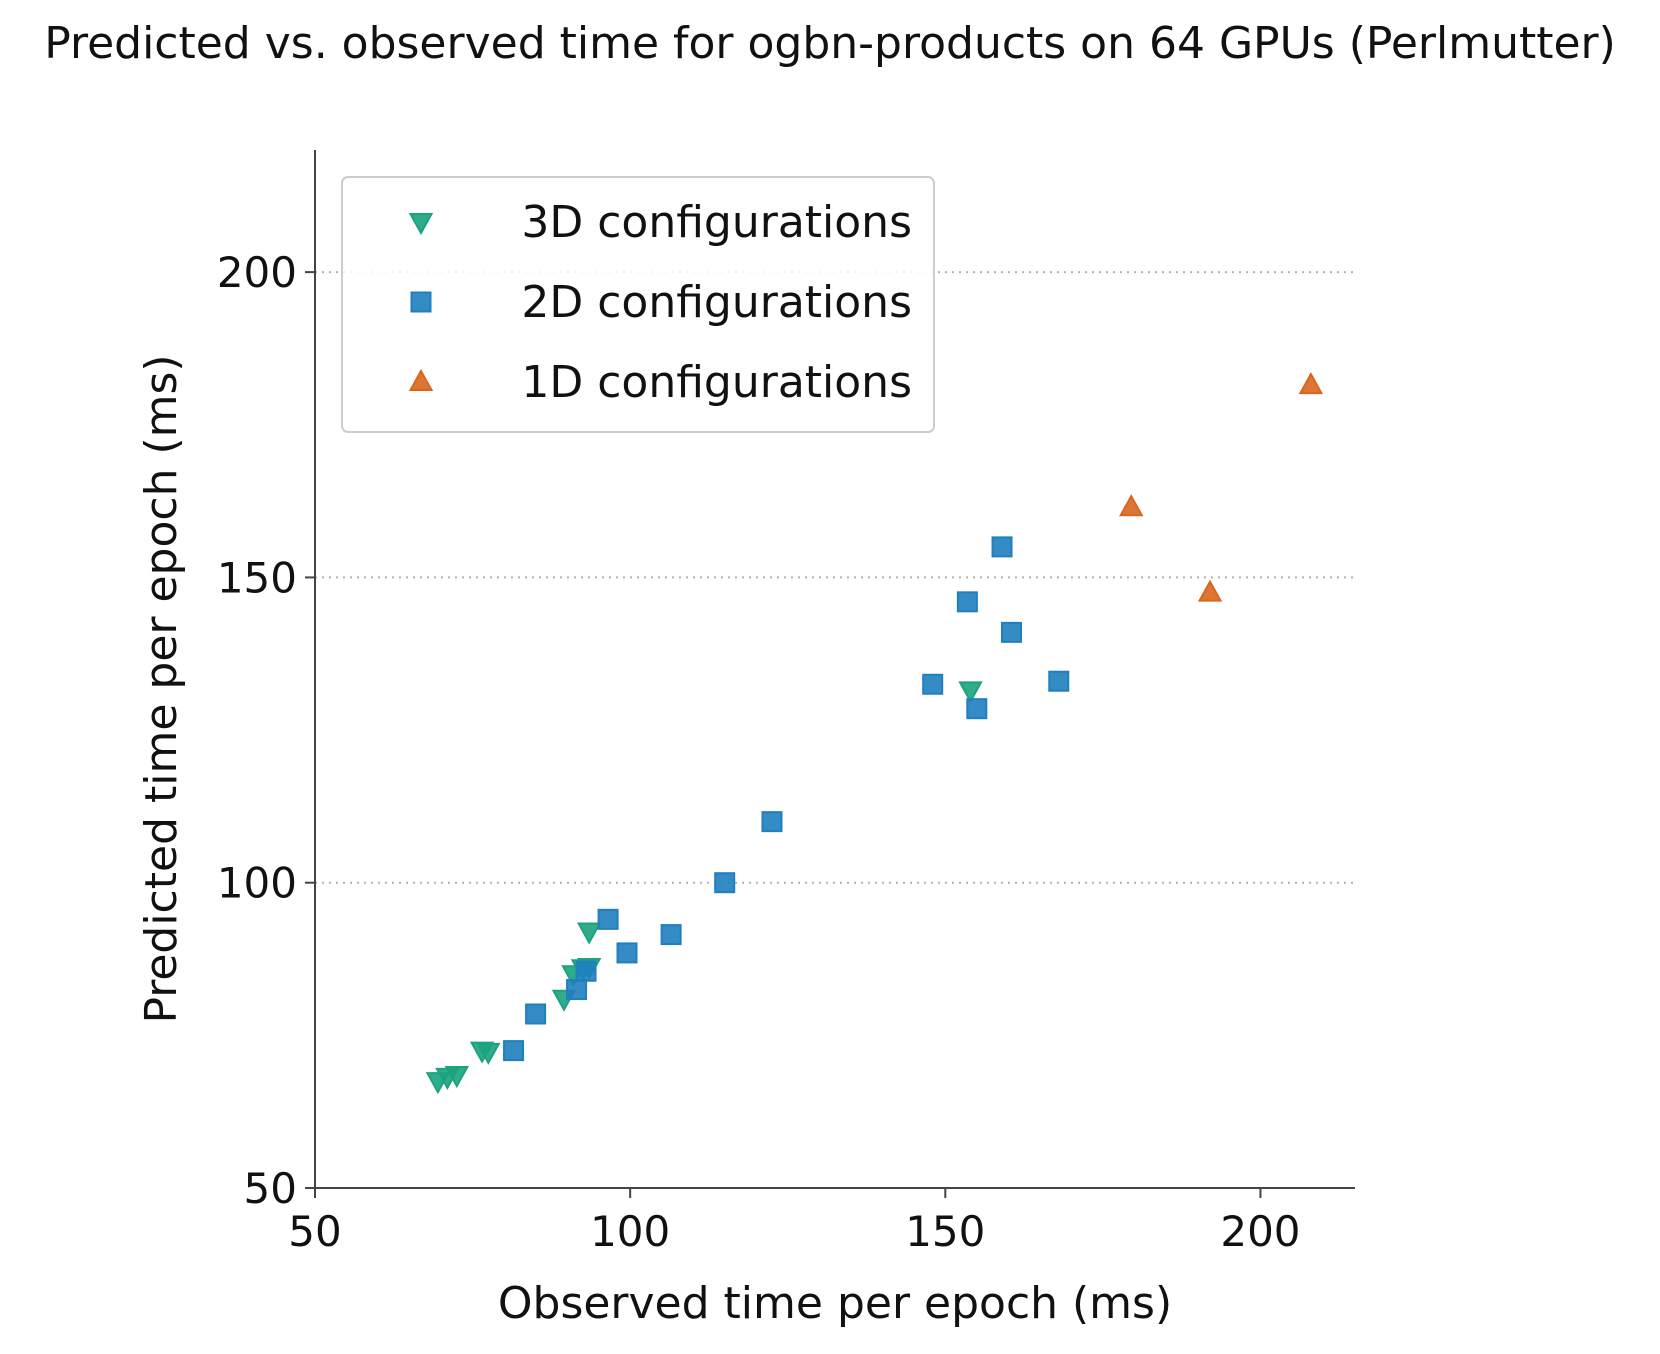 The height and width of the screenshot is (1354, 1660). I want to click on legend-box, so click(638, 304).